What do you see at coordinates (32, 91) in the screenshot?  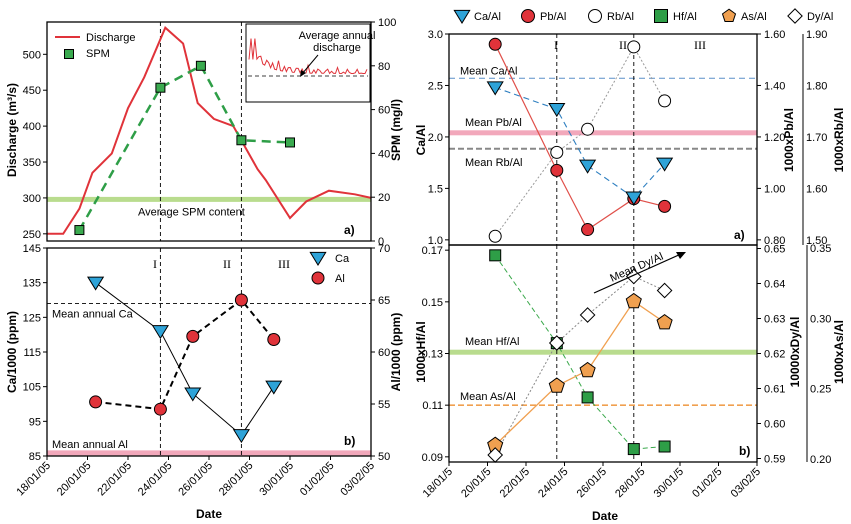 I see `discharge-axis-tick-label: 450` at bounding box center [32, 91].